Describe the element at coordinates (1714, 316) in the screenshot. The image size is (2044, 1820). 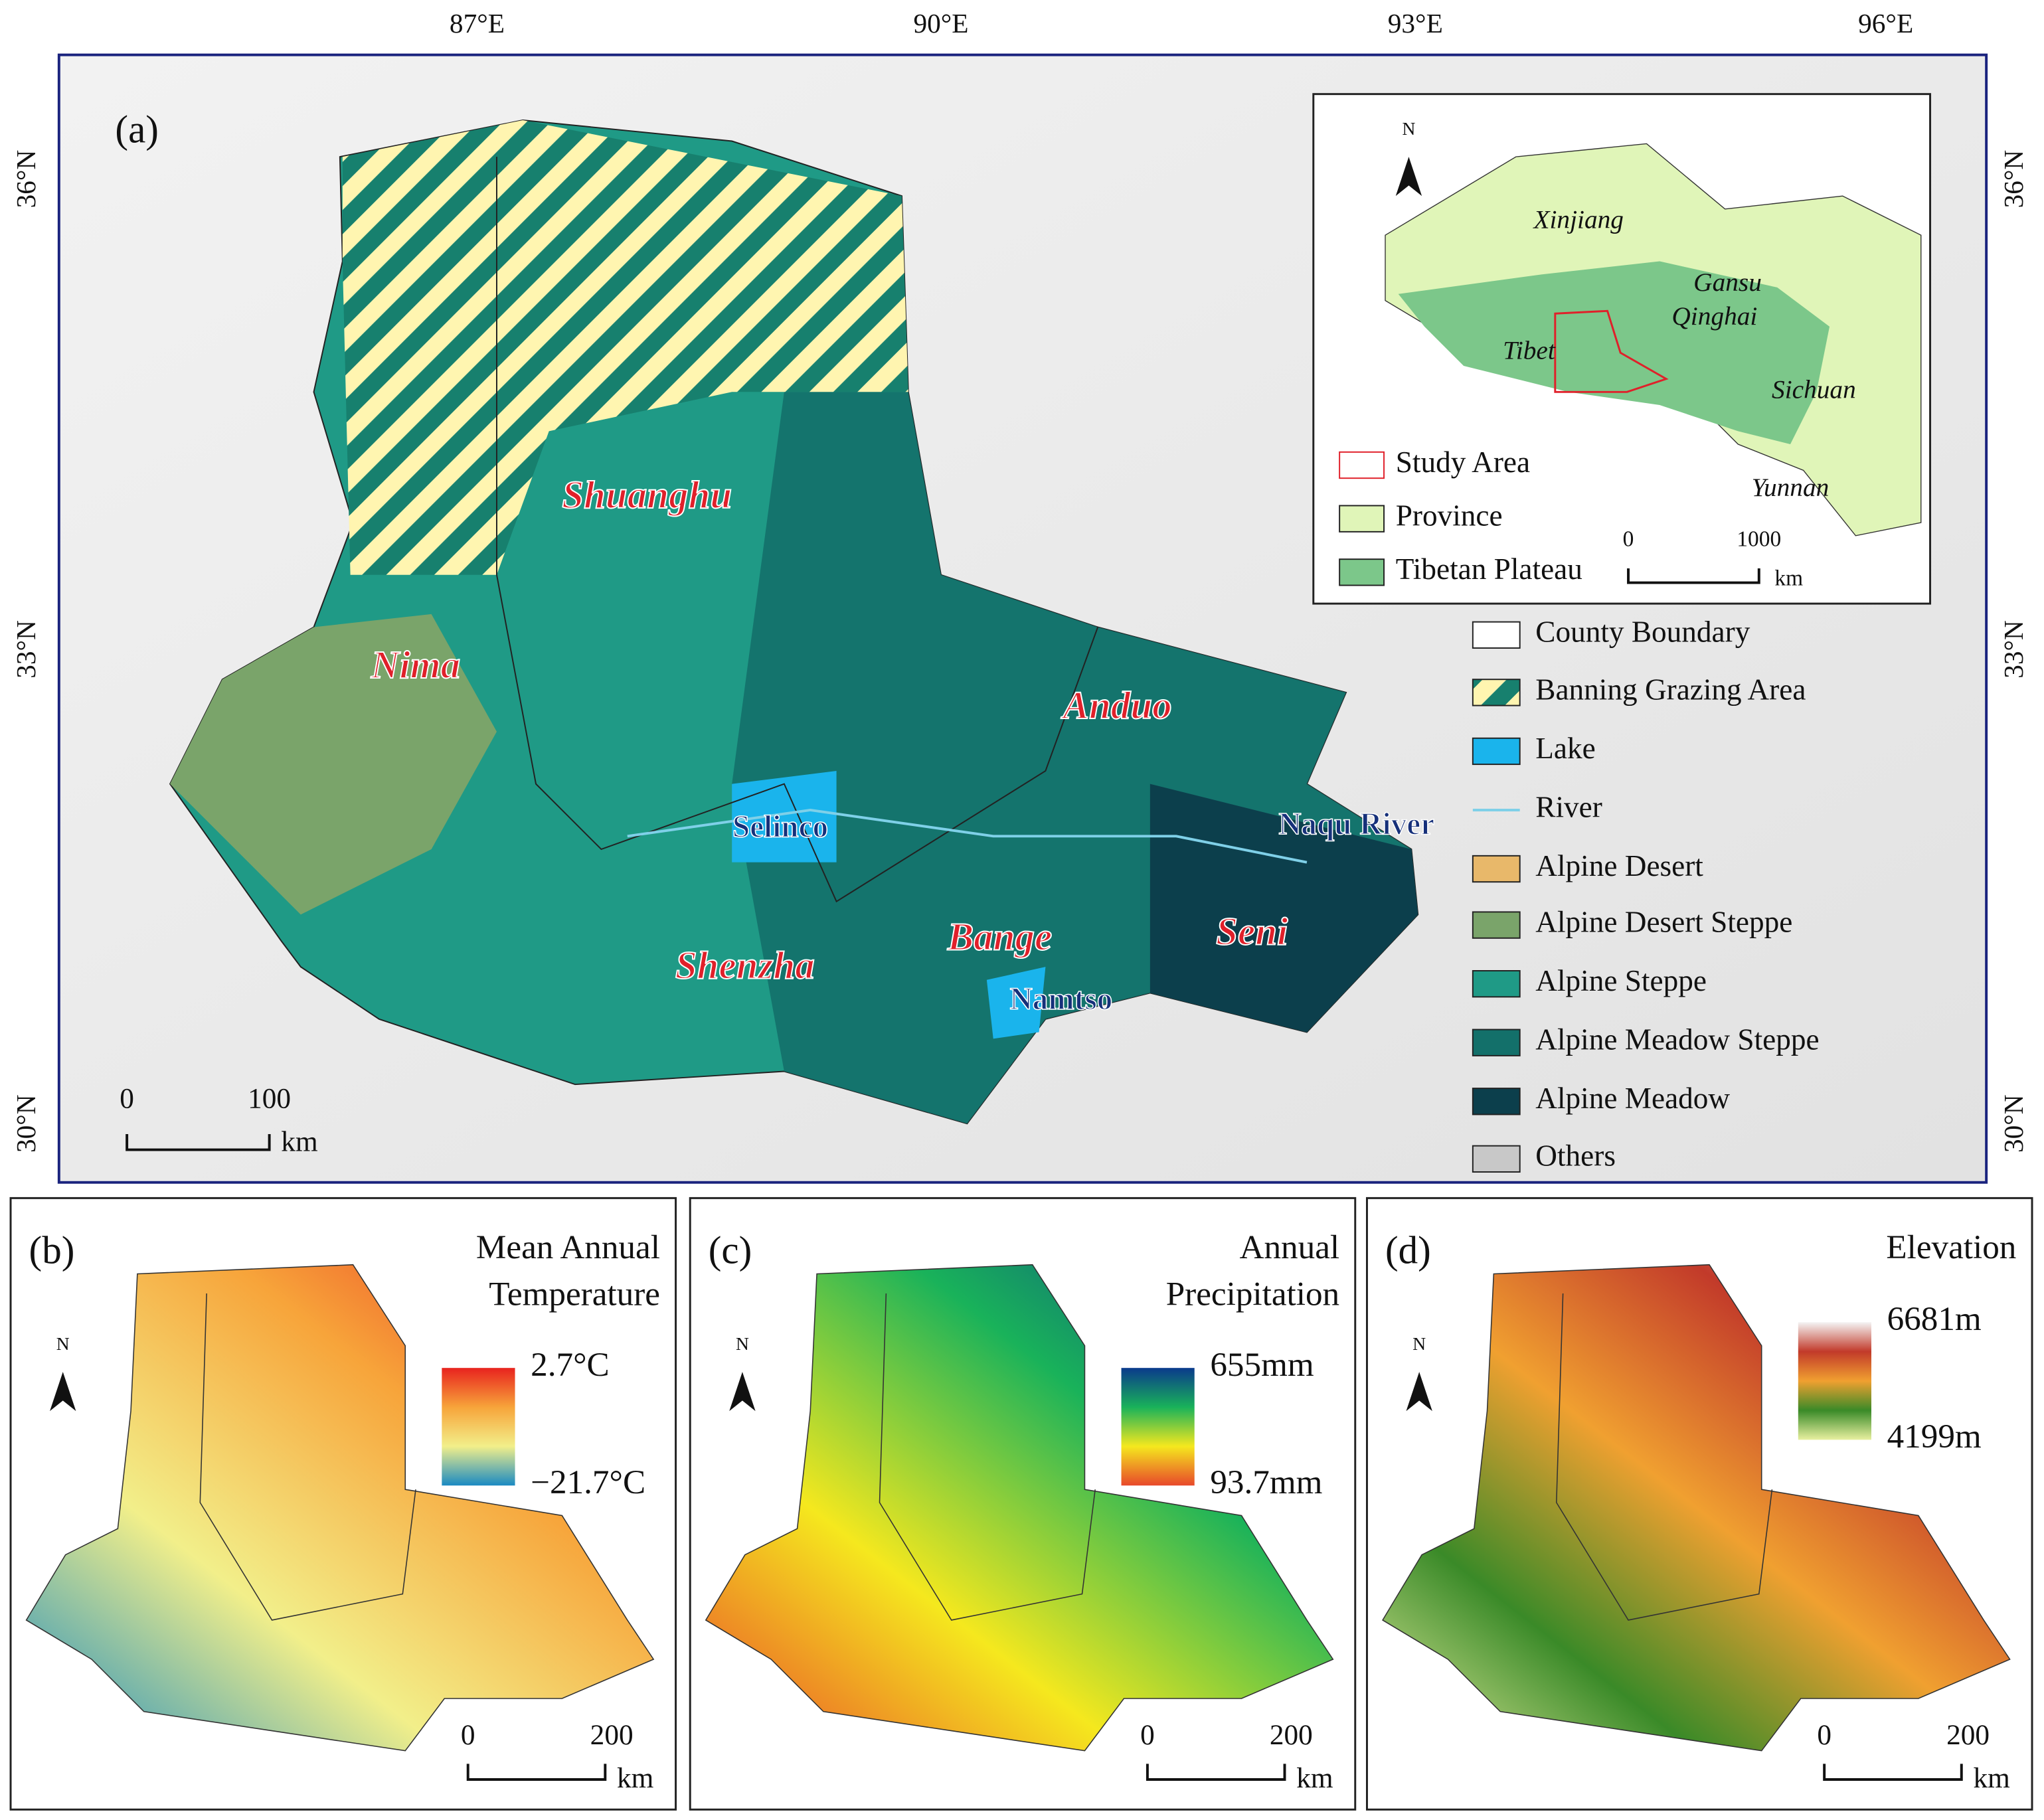
I see `region-name: Qinghai` at that location.